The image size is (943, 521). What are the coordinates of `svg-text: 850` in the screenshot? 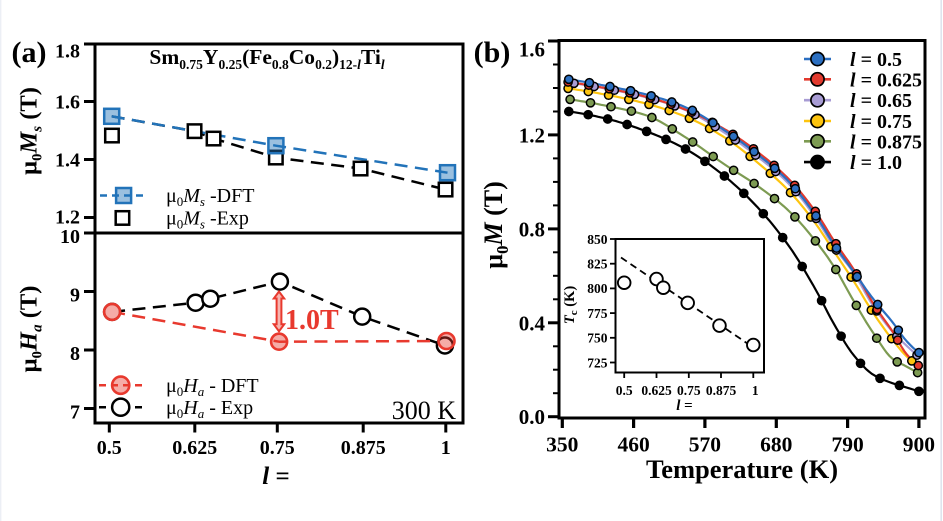 It's located at (597, 239).